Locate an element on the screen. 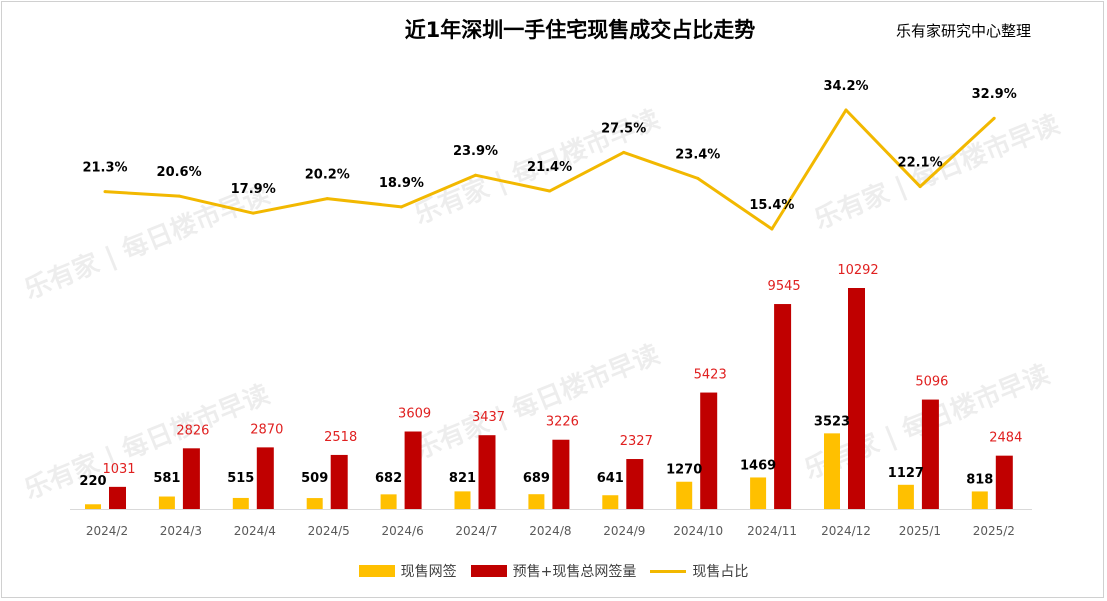  x-tick-label: 2025/2 is located at coordinates (994, 531).